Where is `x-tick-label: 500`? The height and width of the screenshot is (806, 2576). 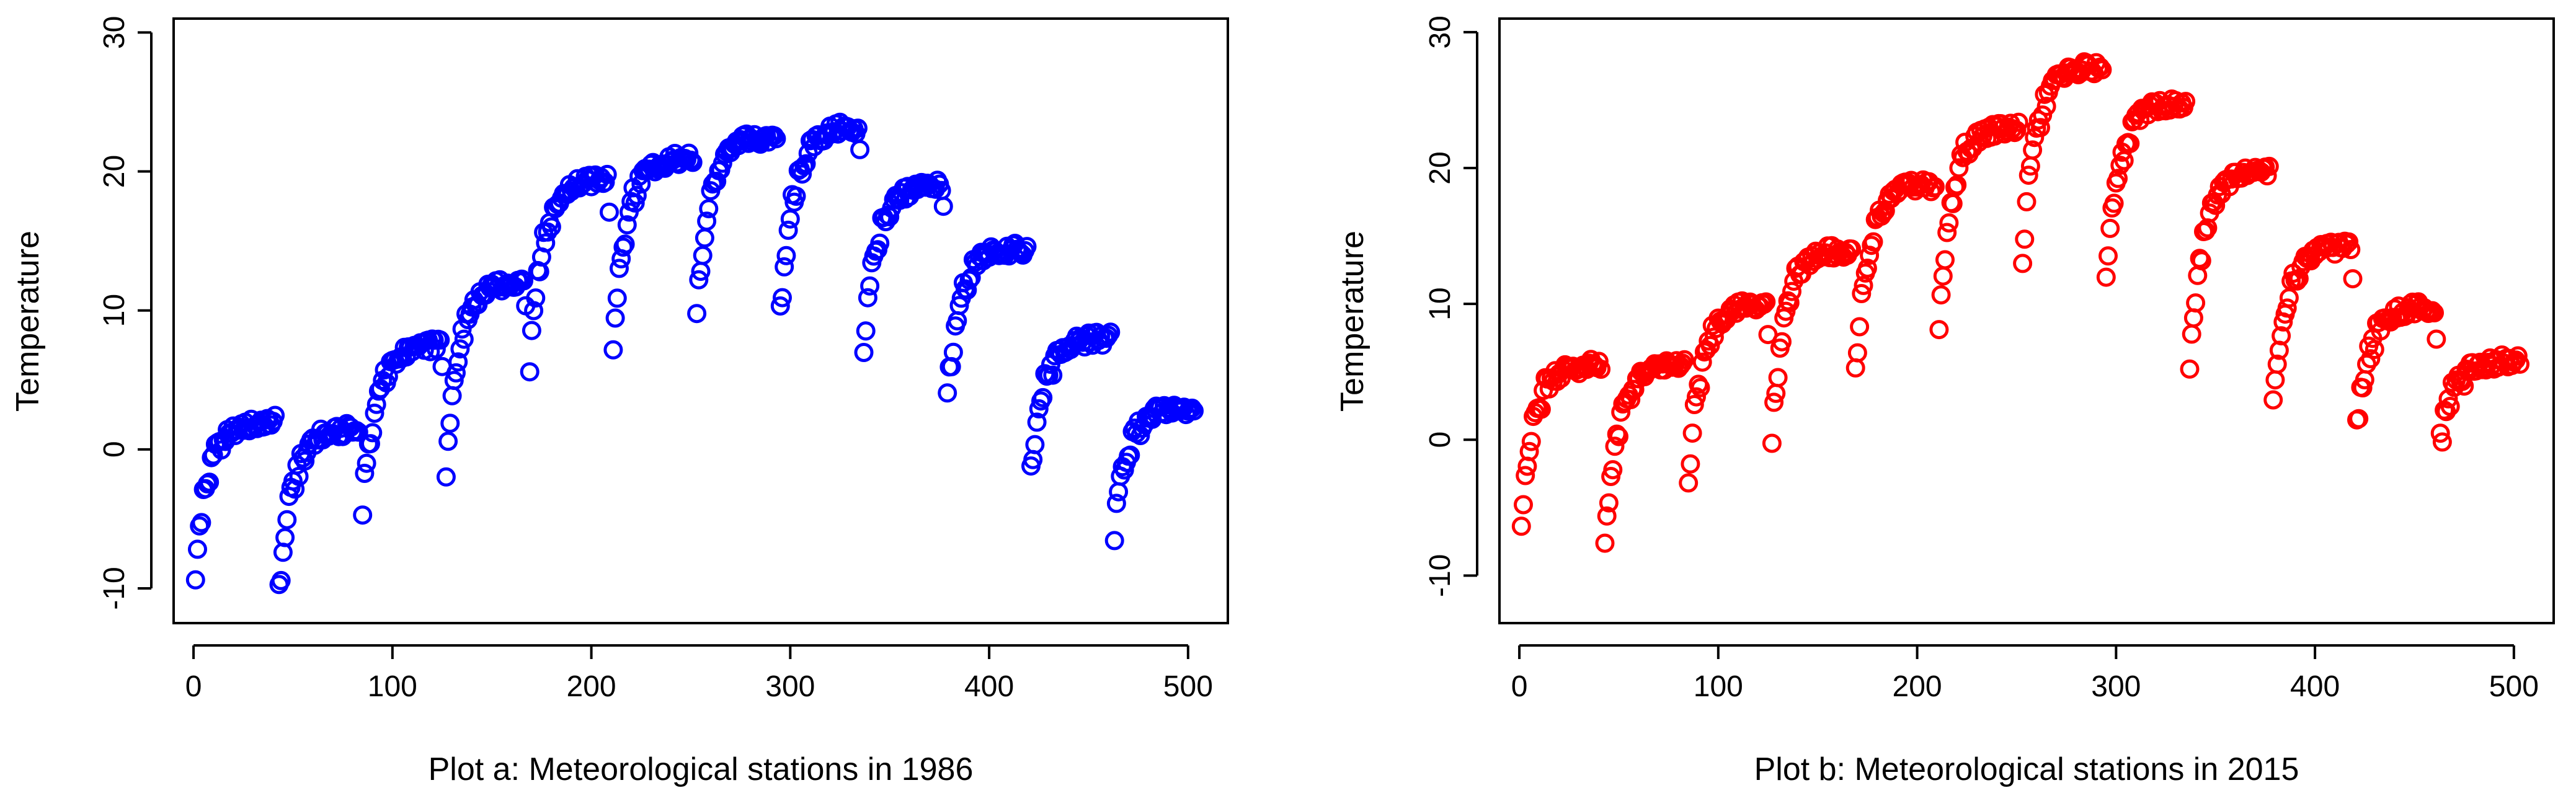
x-tick-label: 500 is located at coordinates (2514, 686).